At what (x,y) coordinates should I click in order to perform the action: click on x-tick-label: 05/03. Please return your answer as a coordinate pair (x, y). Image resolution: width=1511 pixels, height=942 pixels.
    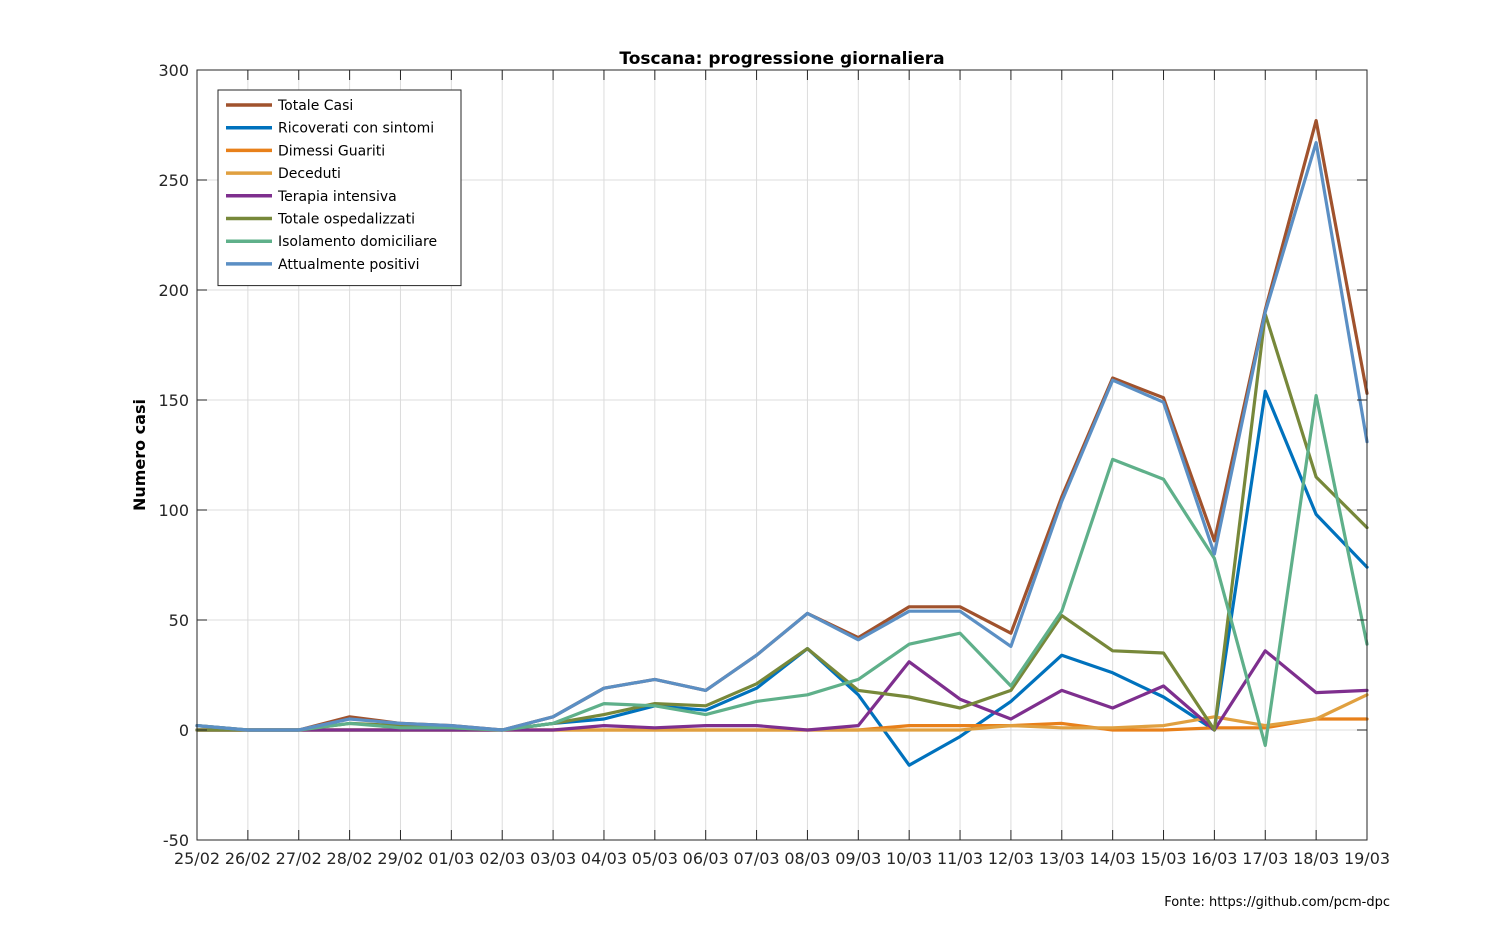
    Looking at the image, I should click on (655, 858).